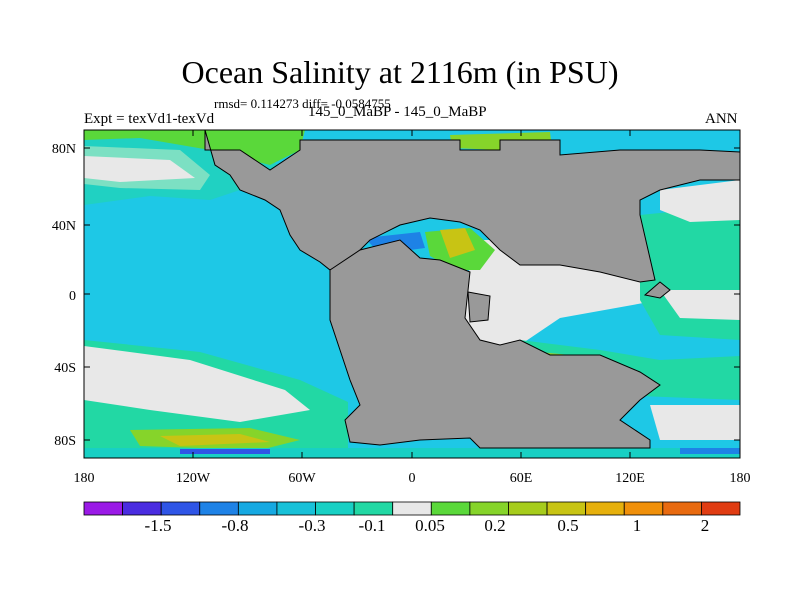 This screenshot has height=600, width=800. Describe the element at coordinates (72, 296) in the screenshot. I see `y-tick-label: 0` at that location.